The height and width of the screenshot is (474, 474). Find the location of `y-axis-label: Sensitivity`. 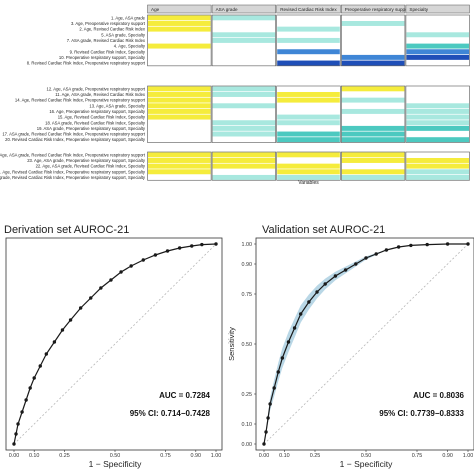

y-axis-label: Sensitivity is located at coordinates (231, 344).